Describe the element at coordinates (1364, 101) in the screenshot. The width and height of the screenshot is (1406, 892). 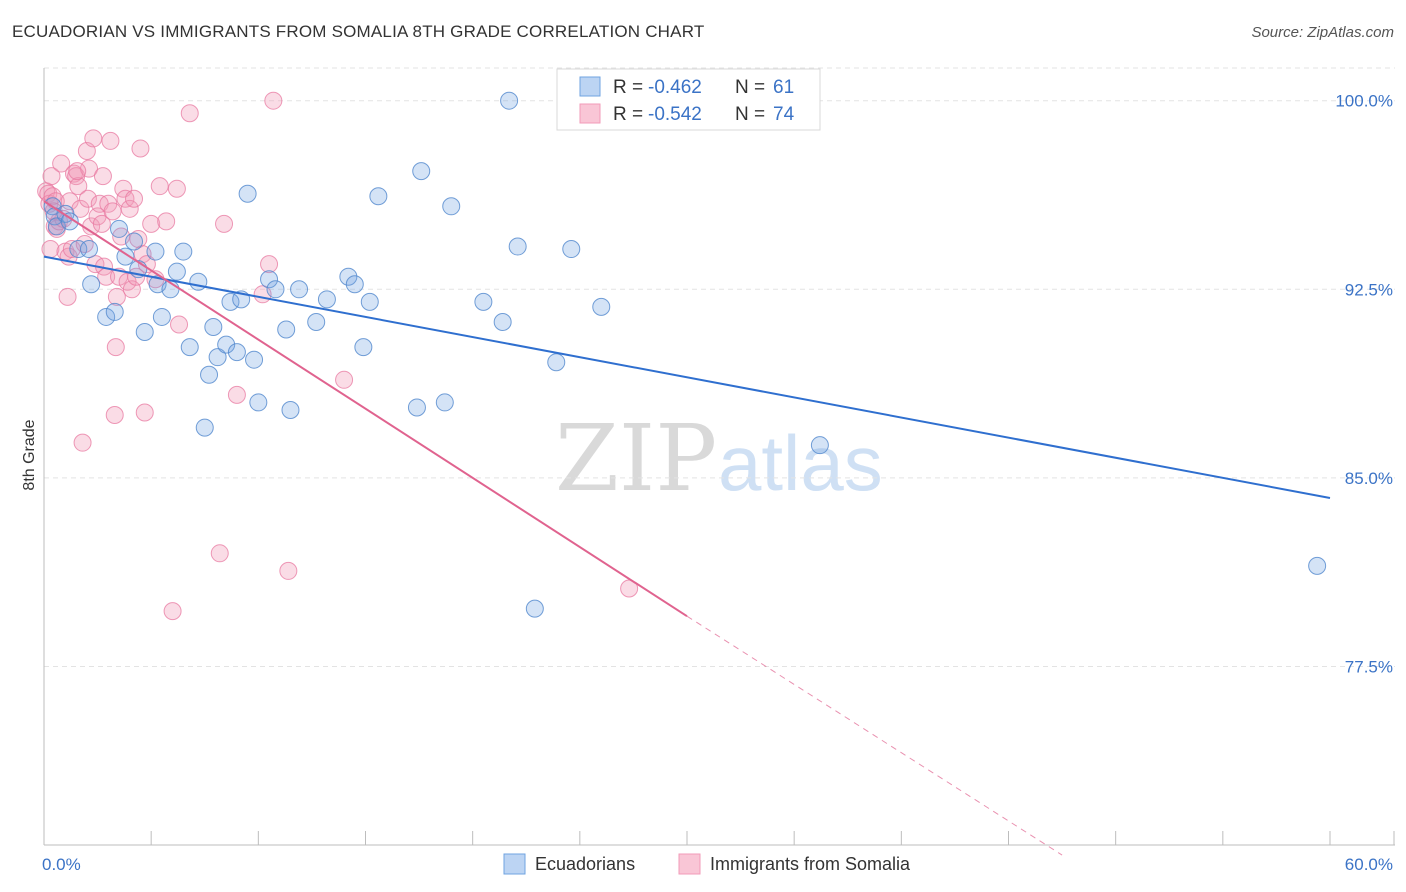
I see `y-tick-label: 100.0%` at that location.